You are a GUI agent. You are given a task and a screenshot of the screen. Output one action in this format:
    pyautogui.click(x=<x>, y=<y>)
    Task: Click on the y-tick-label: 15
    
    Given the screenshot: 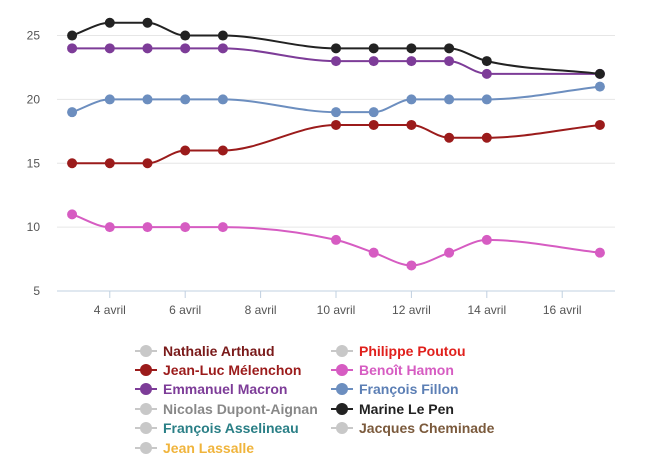 What is the action you would take?
    pyautogui.click(x=34, y=163)
    